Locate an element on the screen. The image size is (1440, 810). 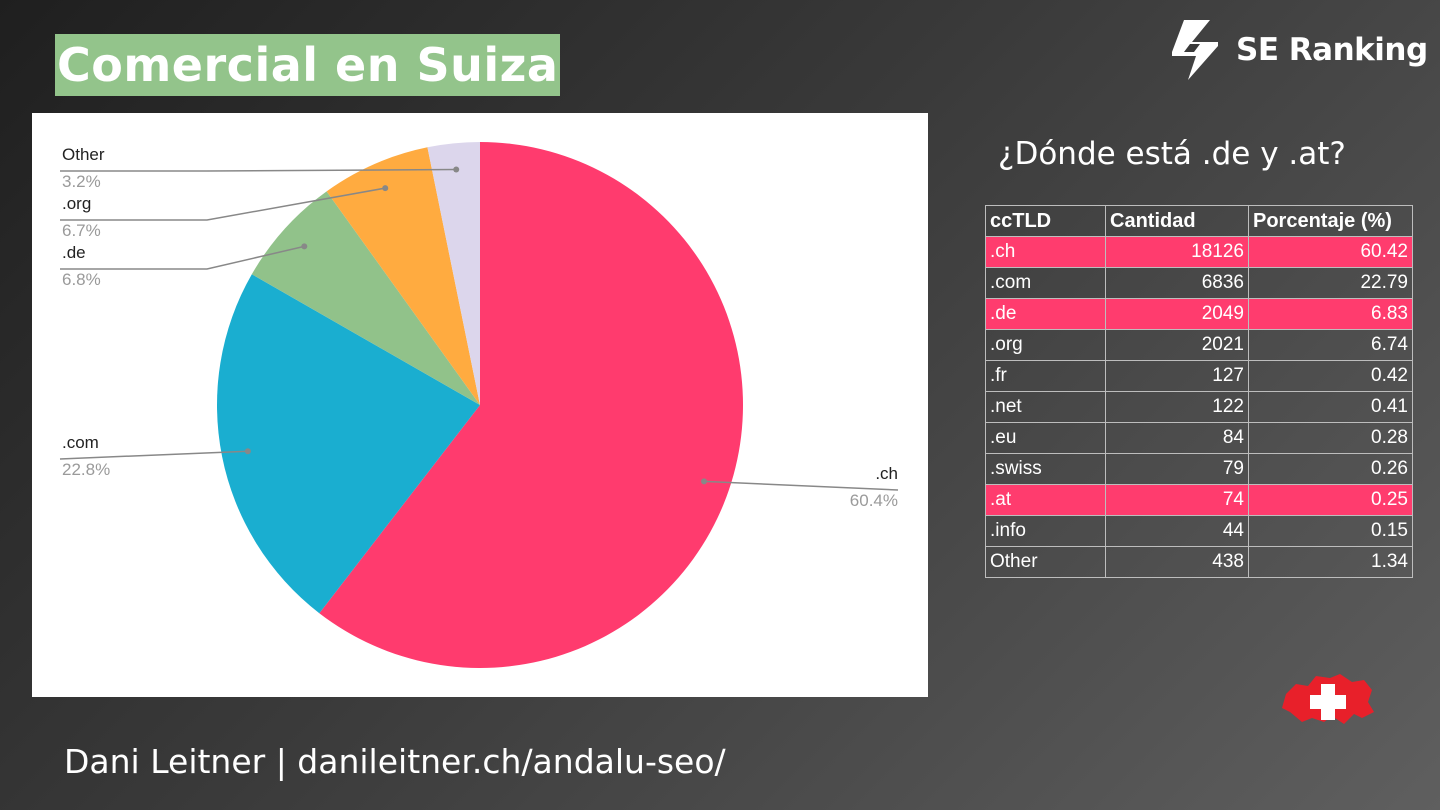
table-row: Other 438 1.34 is located at coordinates (1199, 562).